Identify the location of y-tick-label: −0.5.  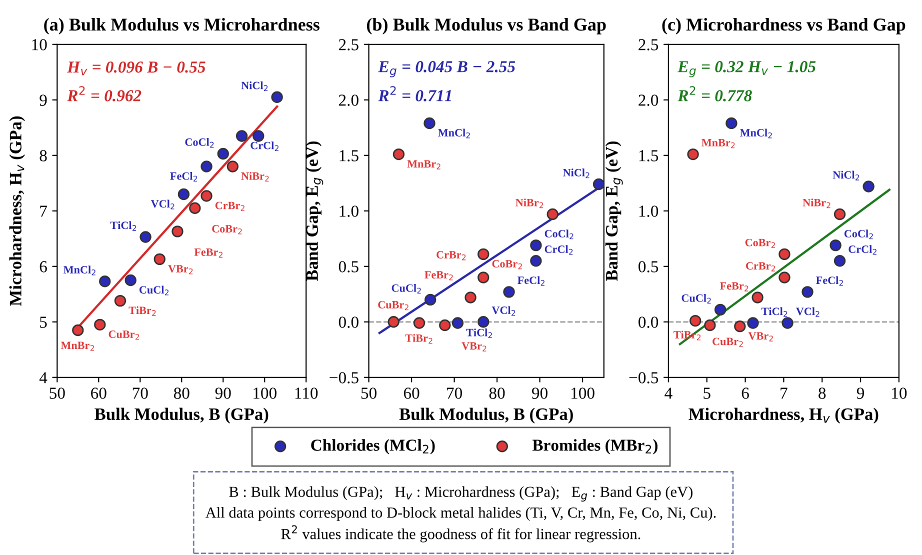
(643, 378).